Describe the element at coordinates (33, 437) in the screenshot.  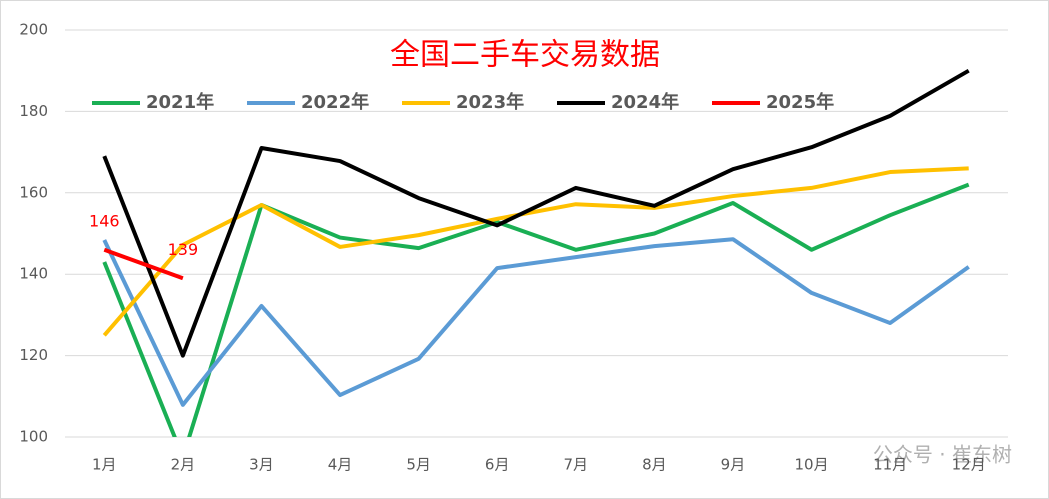
I see `y-tick-label: 100` at that location.